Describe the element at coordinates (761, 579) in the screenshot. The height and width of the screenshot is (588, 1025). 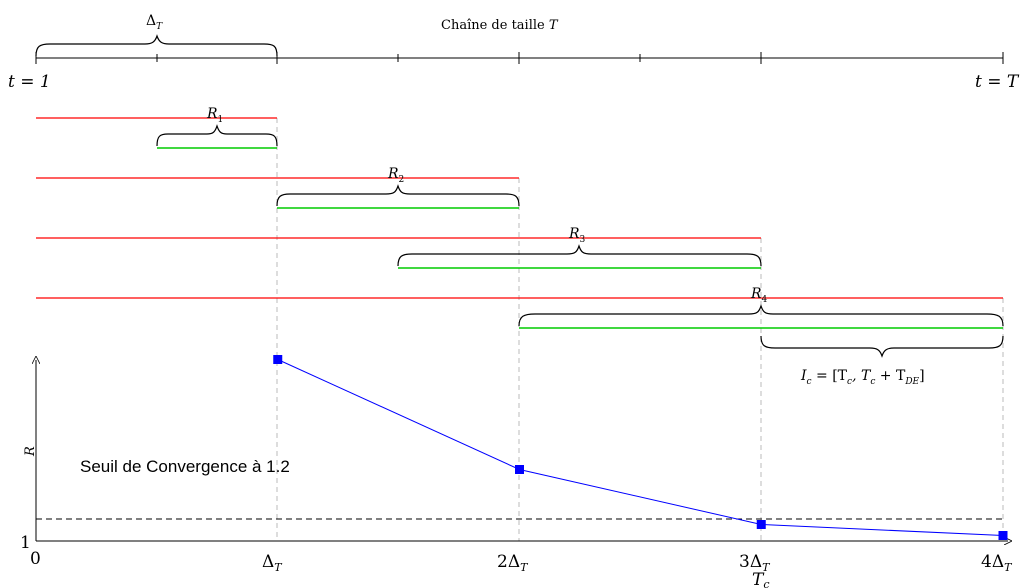
I see `tc-label: Tc` at that location.